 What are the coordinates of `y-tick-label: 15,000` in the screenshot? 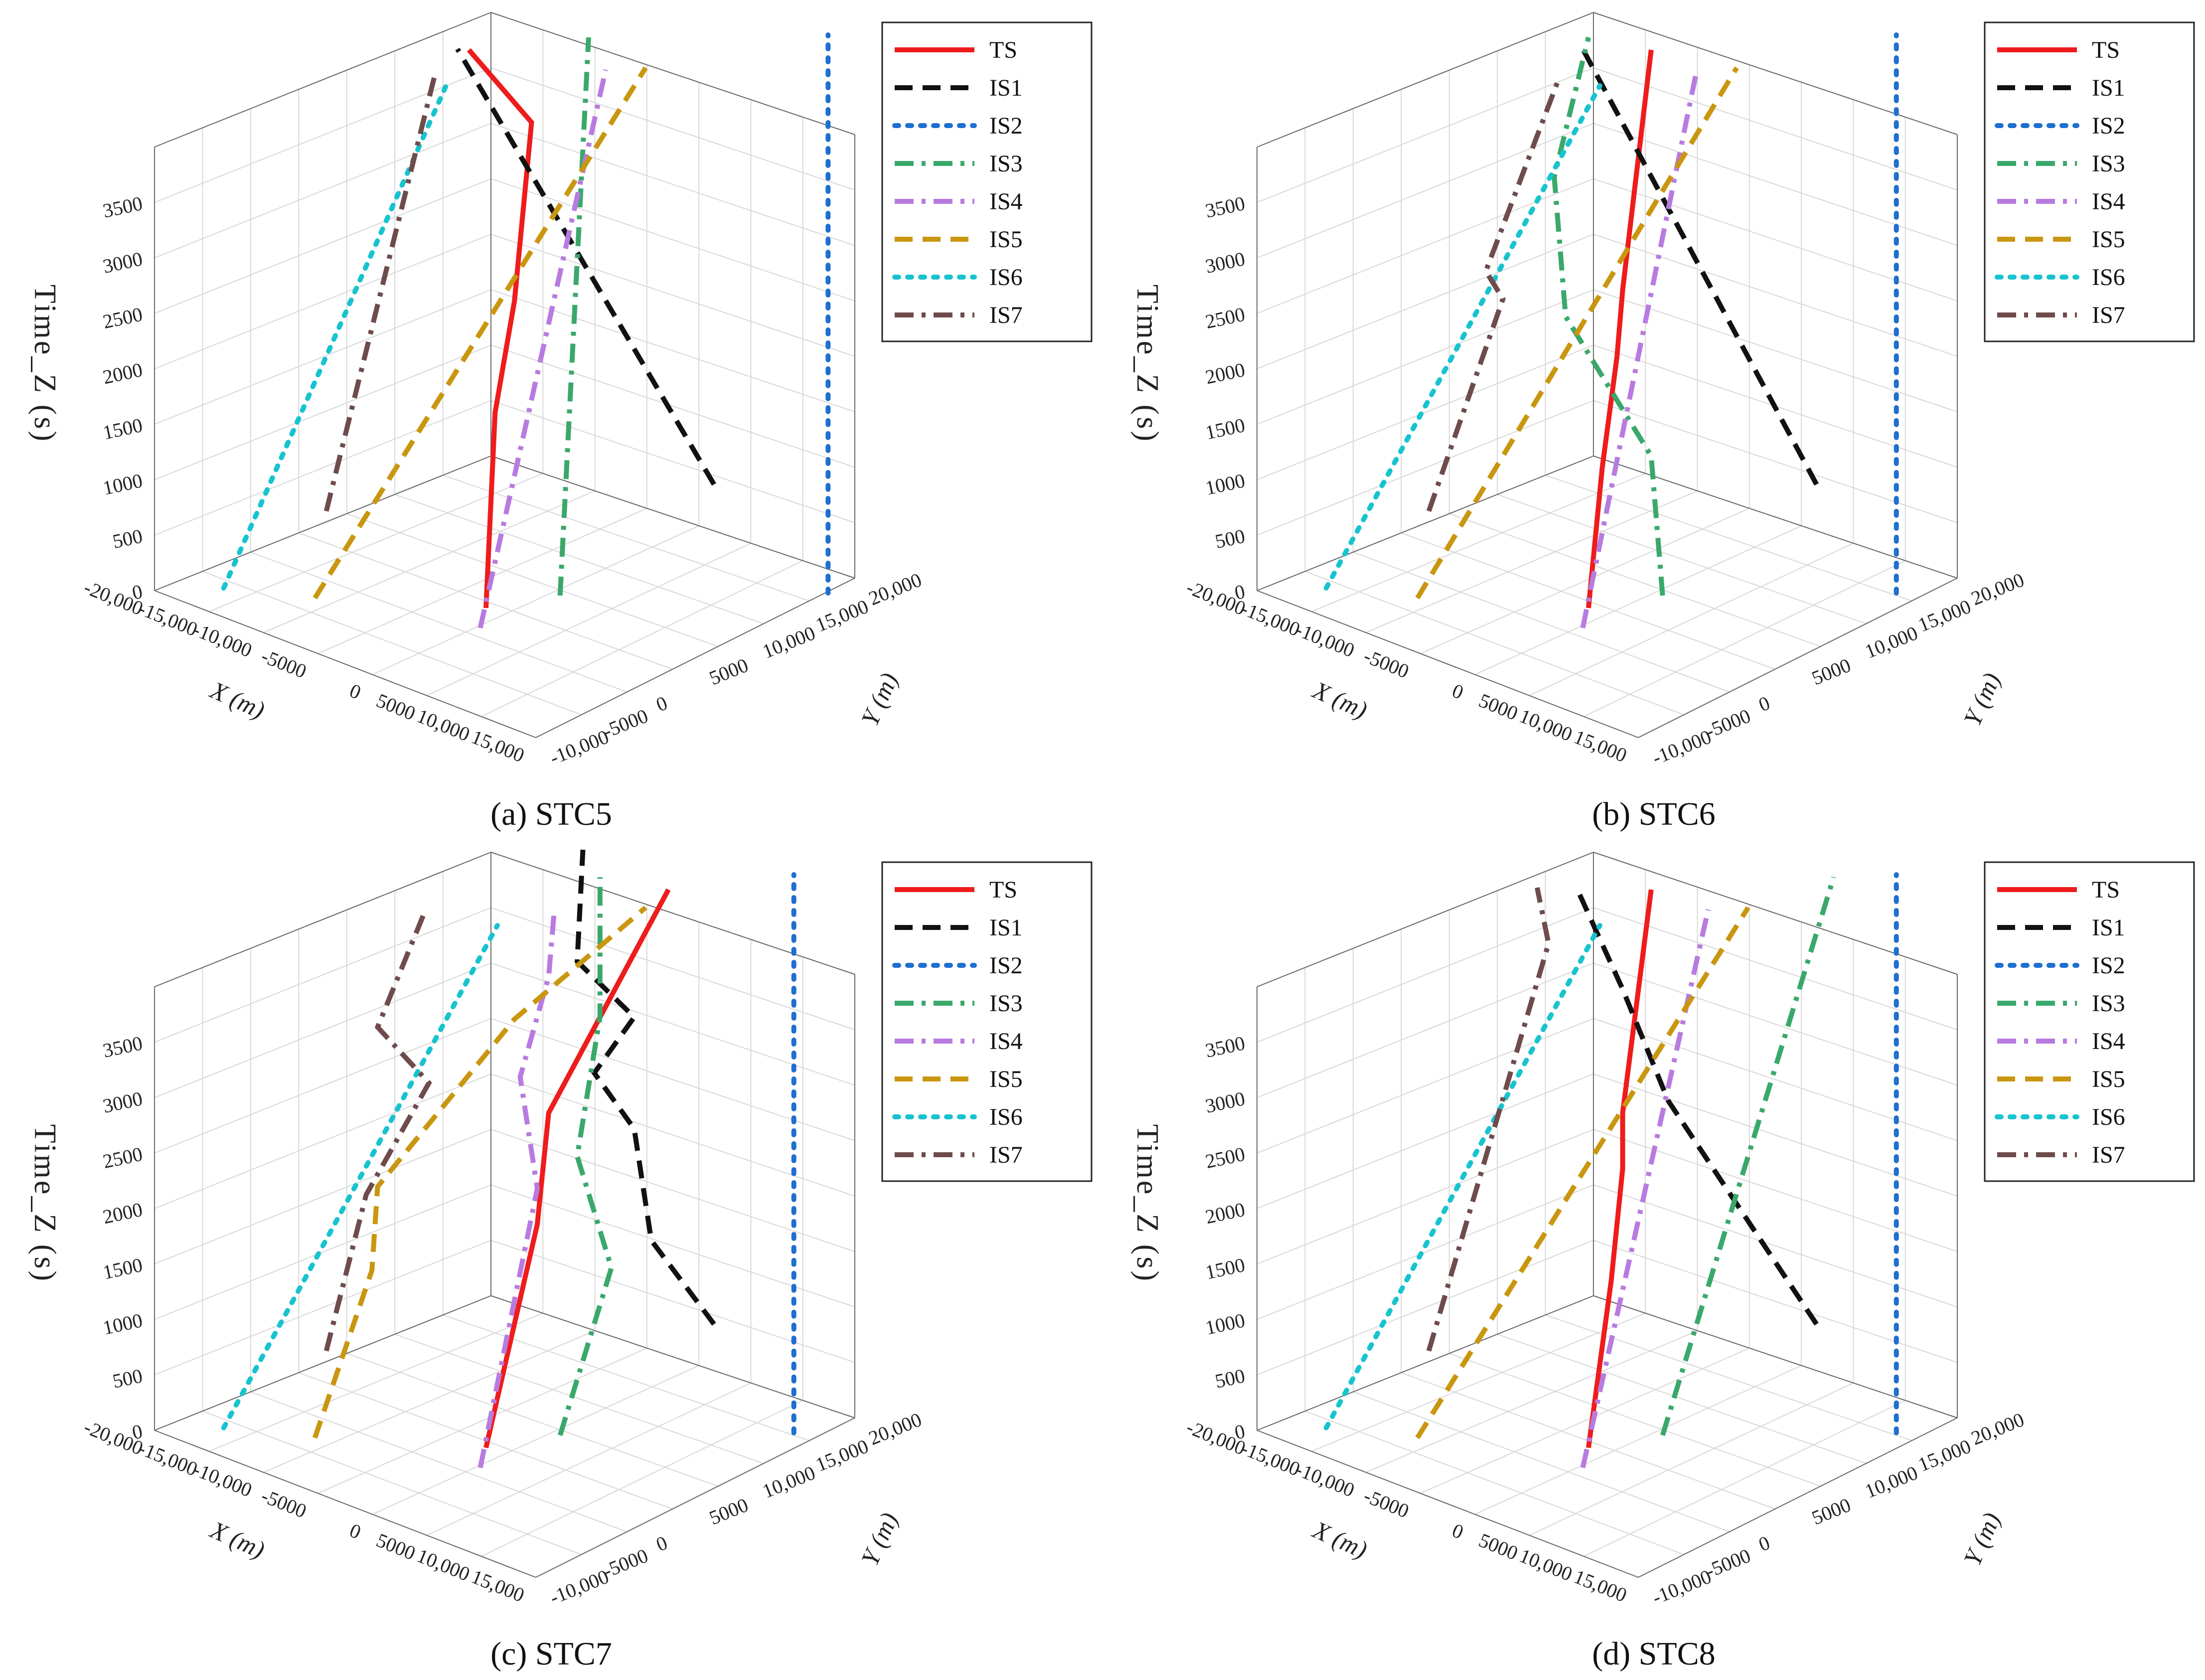 It's located at (1944, 615).